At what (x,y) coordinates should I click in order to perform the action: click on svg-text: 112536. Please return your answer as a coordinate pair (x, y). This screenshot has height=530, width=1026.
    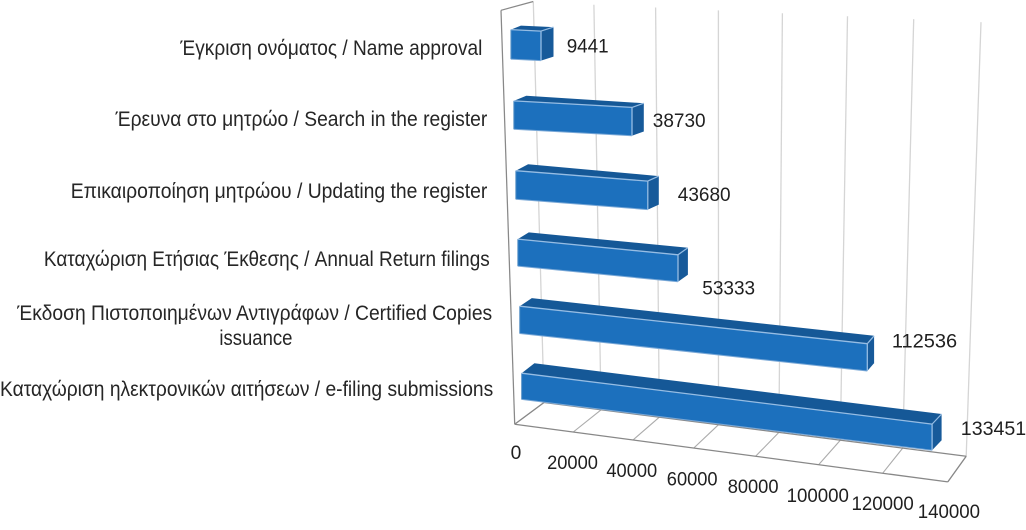
    Looking at the image, I should click on (924, 341).